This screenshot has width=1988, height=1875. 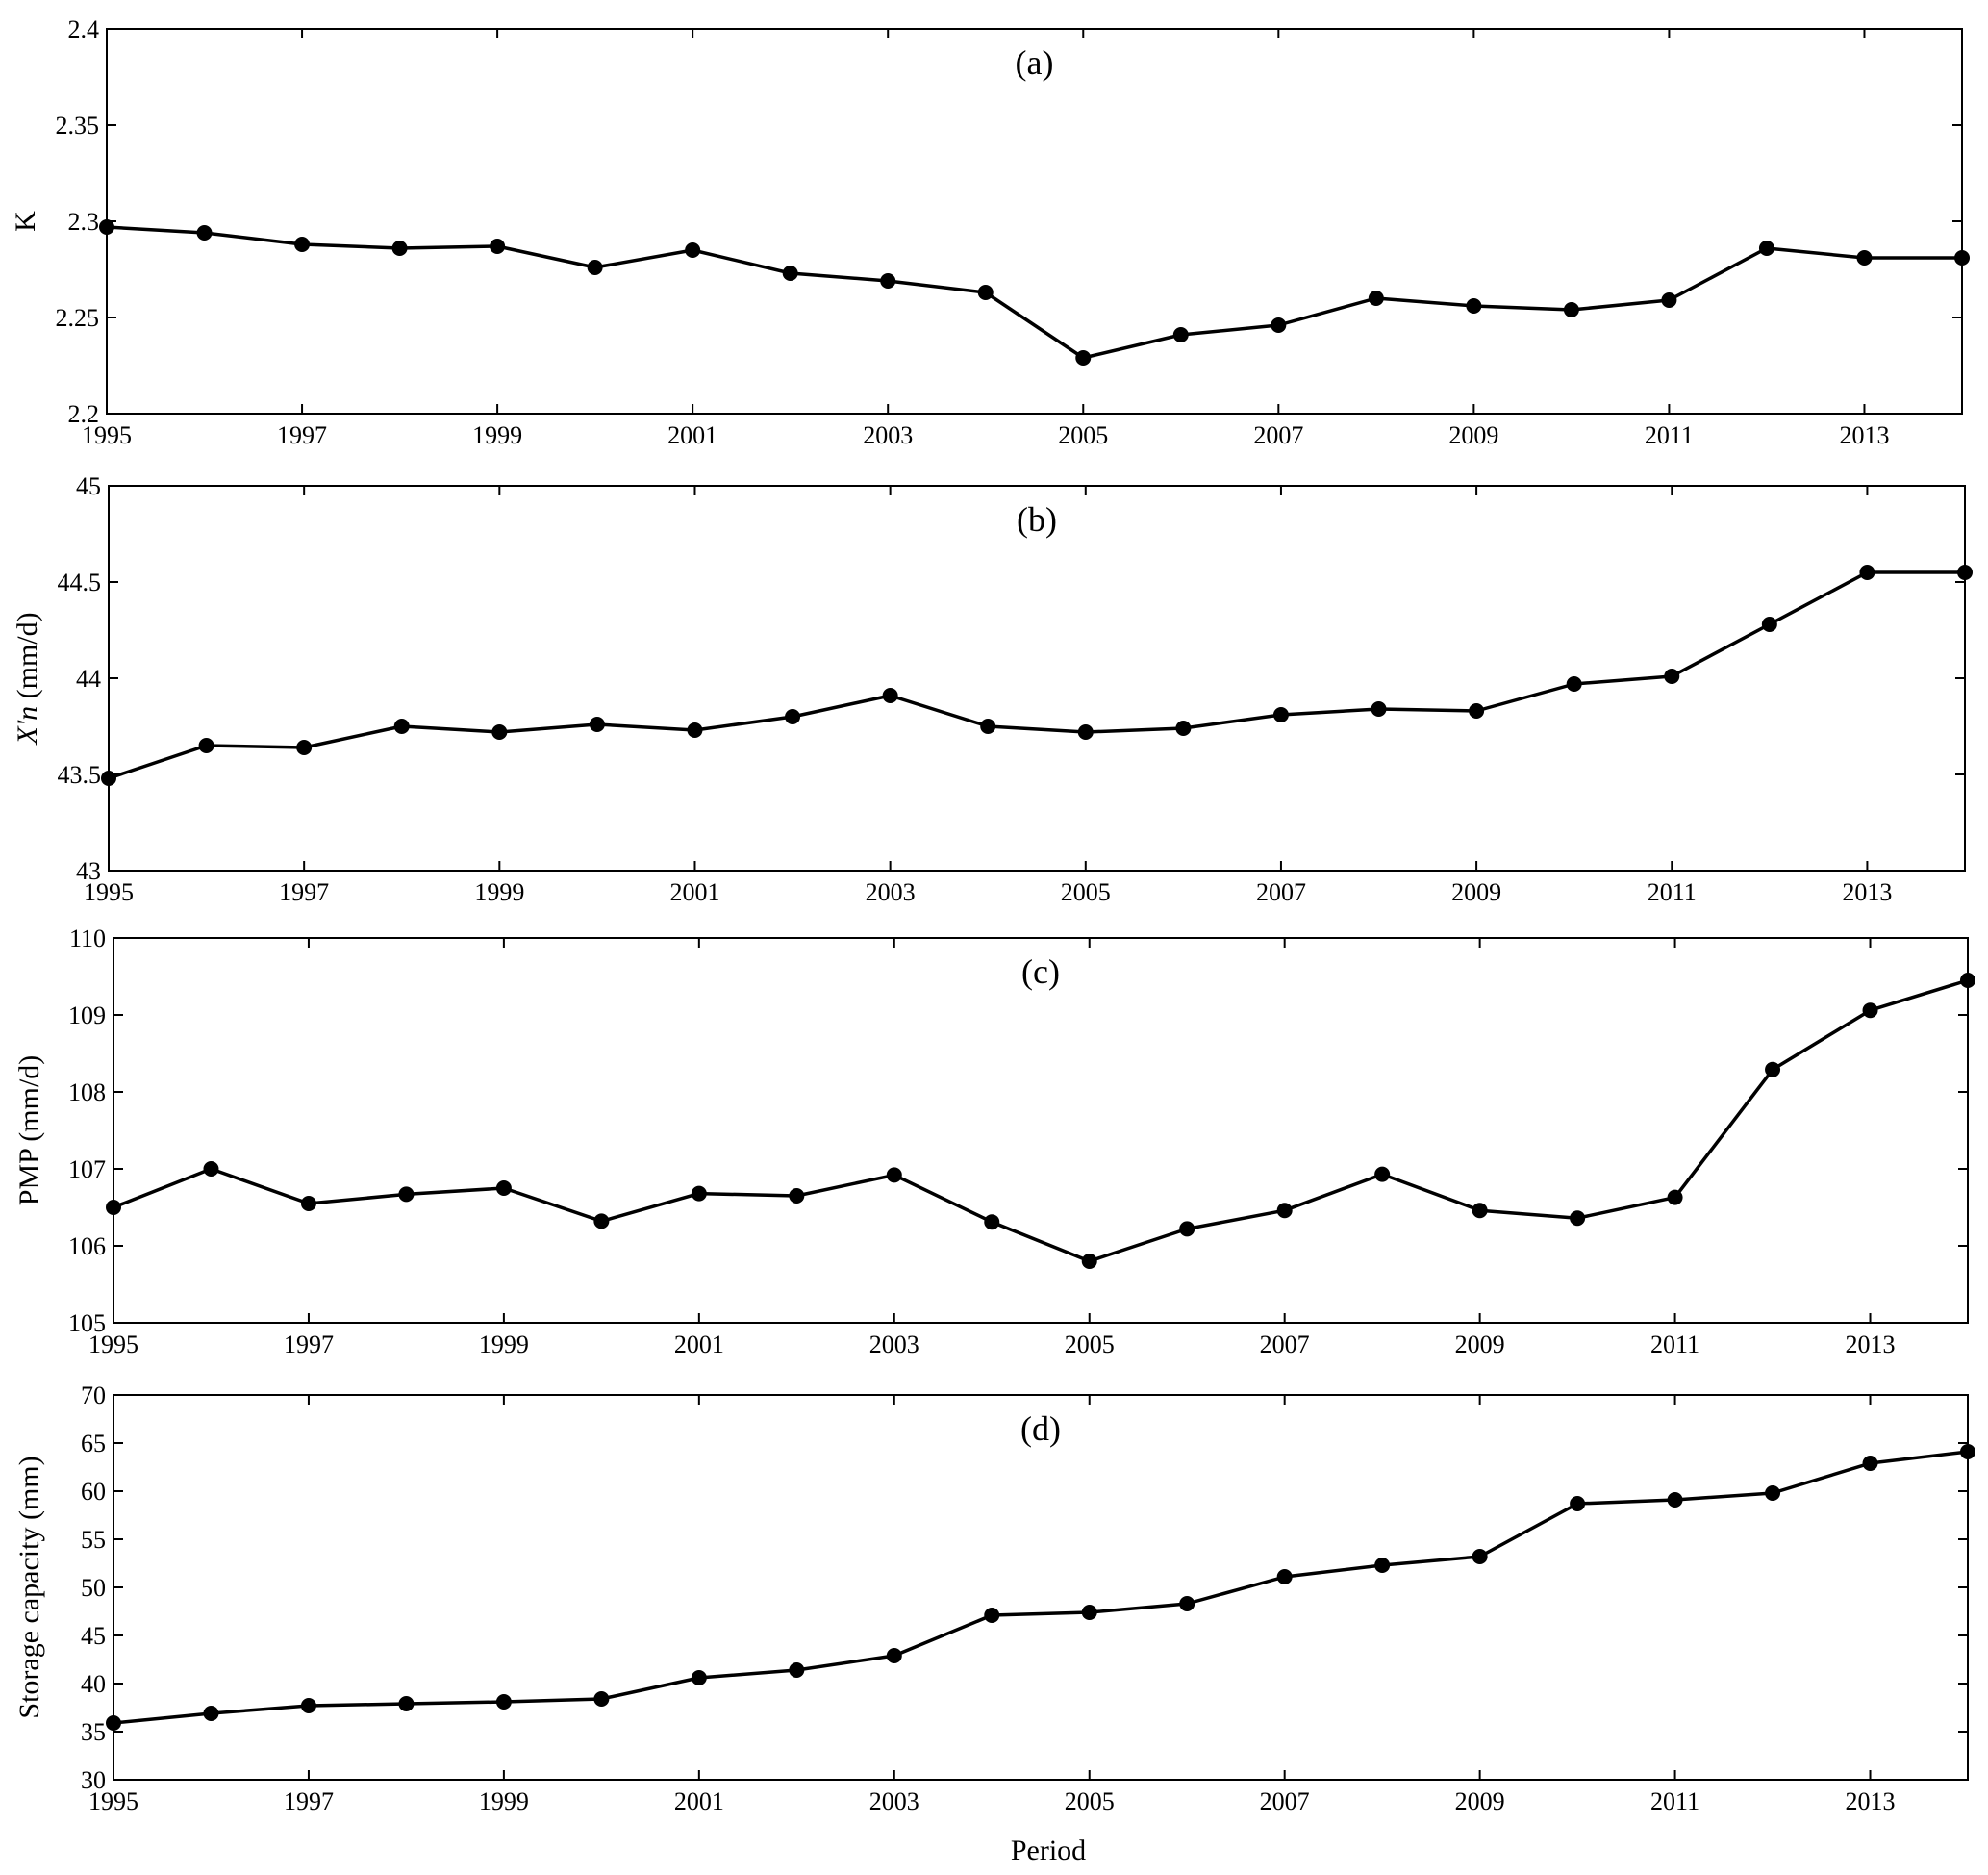 What do you see at coordinates (93, 1636) in the screenshot?
I see `panel-d-y-tick-label: 45` at bounding box center [93, 1636].